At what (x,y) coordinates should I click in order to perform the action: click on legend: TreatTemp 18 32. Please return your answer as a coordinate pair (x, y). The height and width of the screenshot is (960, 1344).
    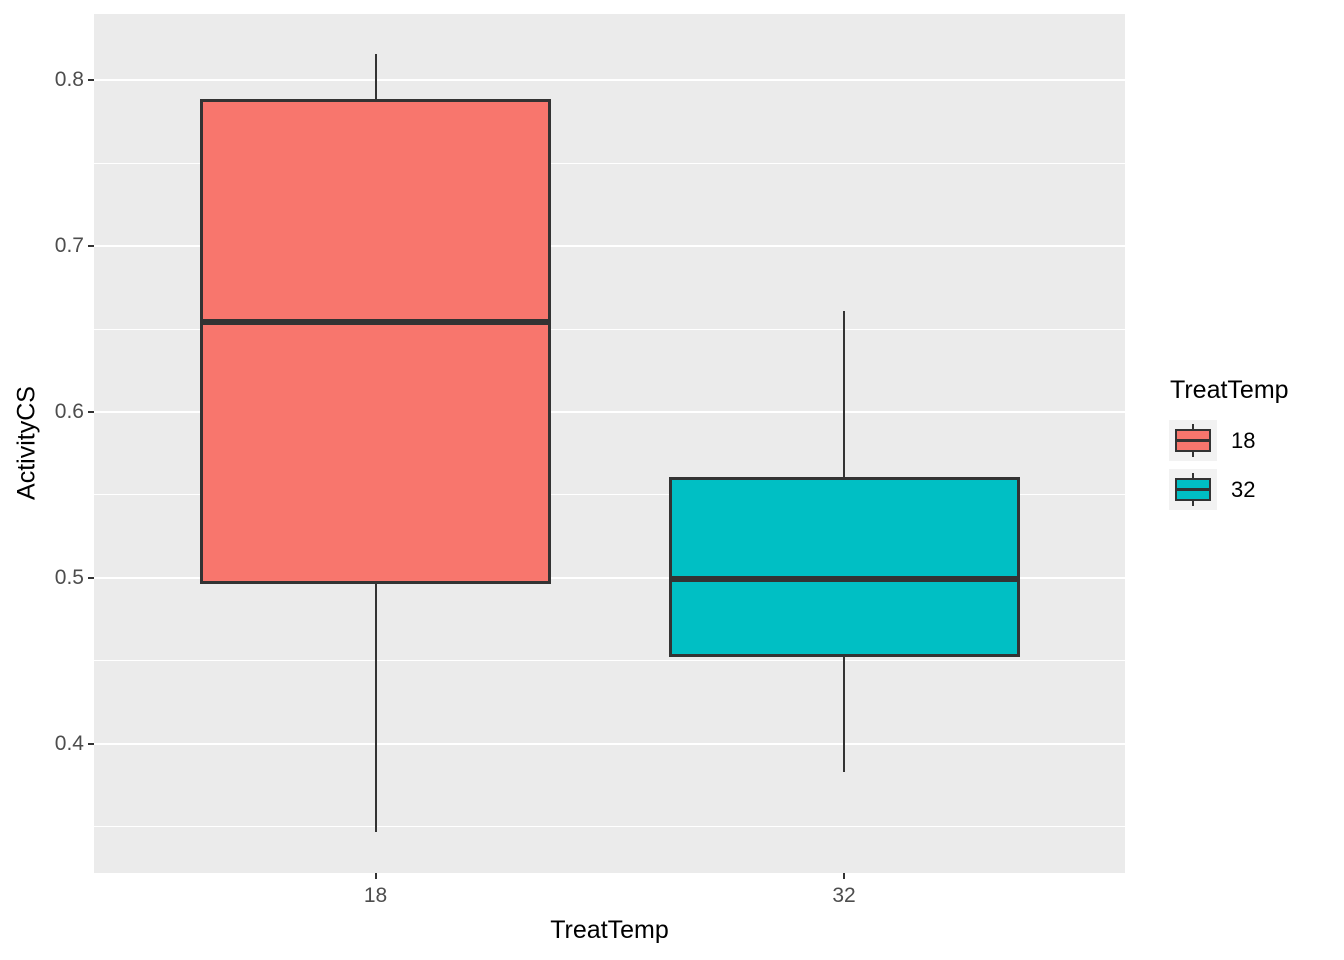
    Looking at the image, I should click on (1229, 443).